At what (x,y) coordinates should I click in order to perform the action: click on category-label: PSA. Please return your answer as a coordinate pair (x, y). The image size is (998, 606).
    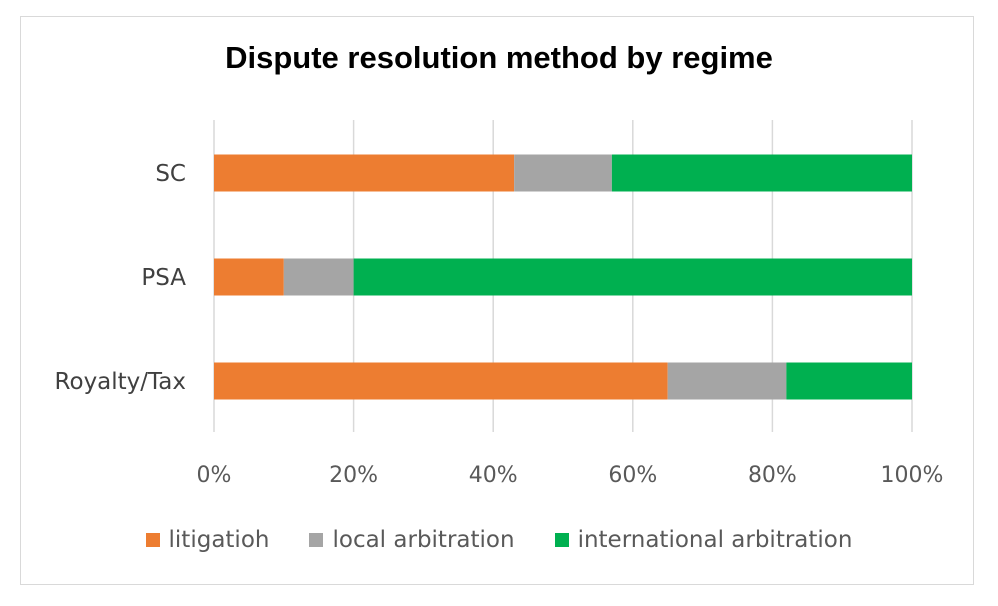
    Looking at the image, I should click on (163, 278).